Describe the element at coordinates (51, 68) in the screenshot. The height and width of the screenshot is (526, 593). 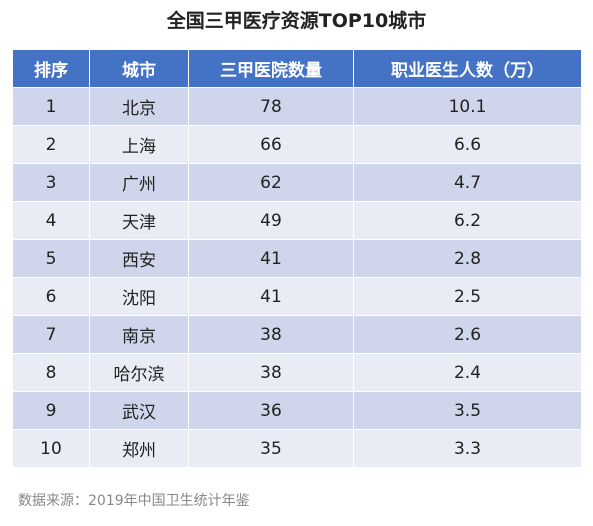
I see `header-rank: 排序` at that location.